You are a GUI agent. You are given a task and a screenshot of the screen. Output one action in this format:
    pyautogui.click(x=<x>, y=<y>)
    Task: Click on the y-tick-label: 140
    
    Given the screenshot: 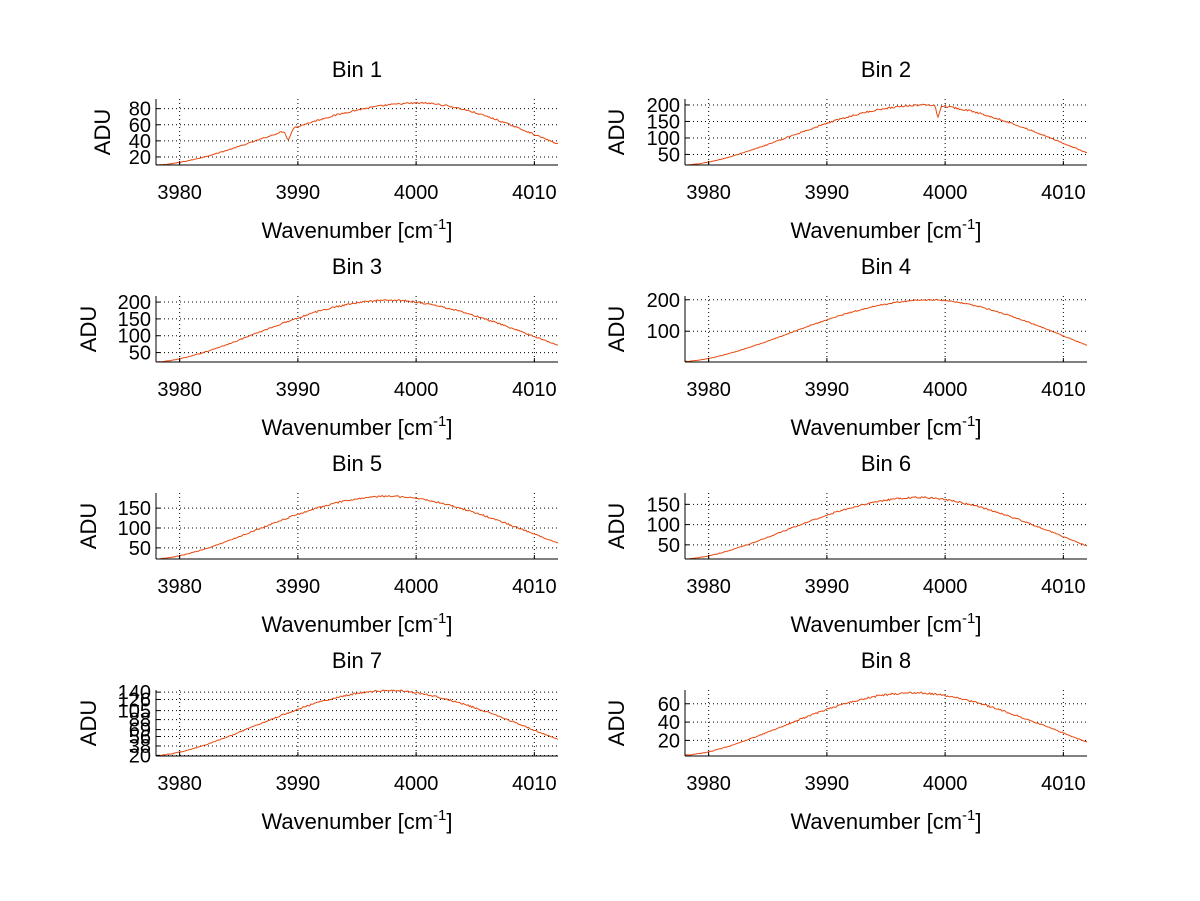 What is the action you would take?
    pyautogui.click(x=134, y=693)
    